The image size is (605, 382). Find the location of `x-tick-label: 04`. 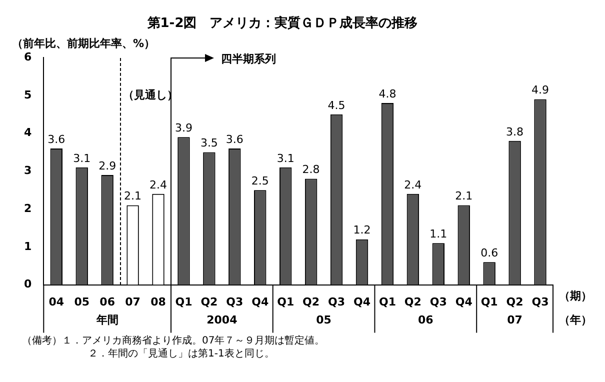

x-tick-label: 04 is located at coordinates (56, 301).